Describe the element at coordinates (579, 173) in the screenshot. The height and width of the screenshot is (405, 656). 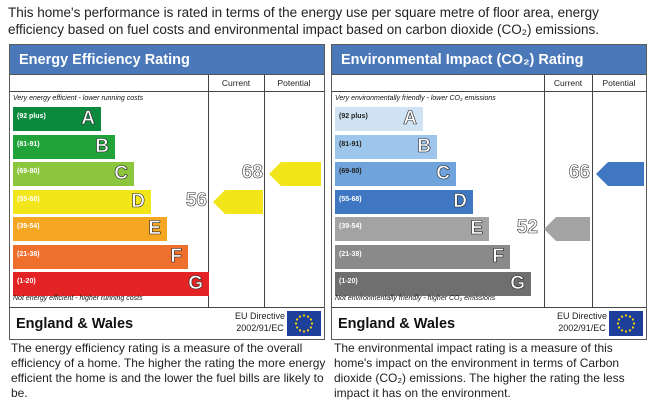
I see `environment-potential-value: 66` at that location.